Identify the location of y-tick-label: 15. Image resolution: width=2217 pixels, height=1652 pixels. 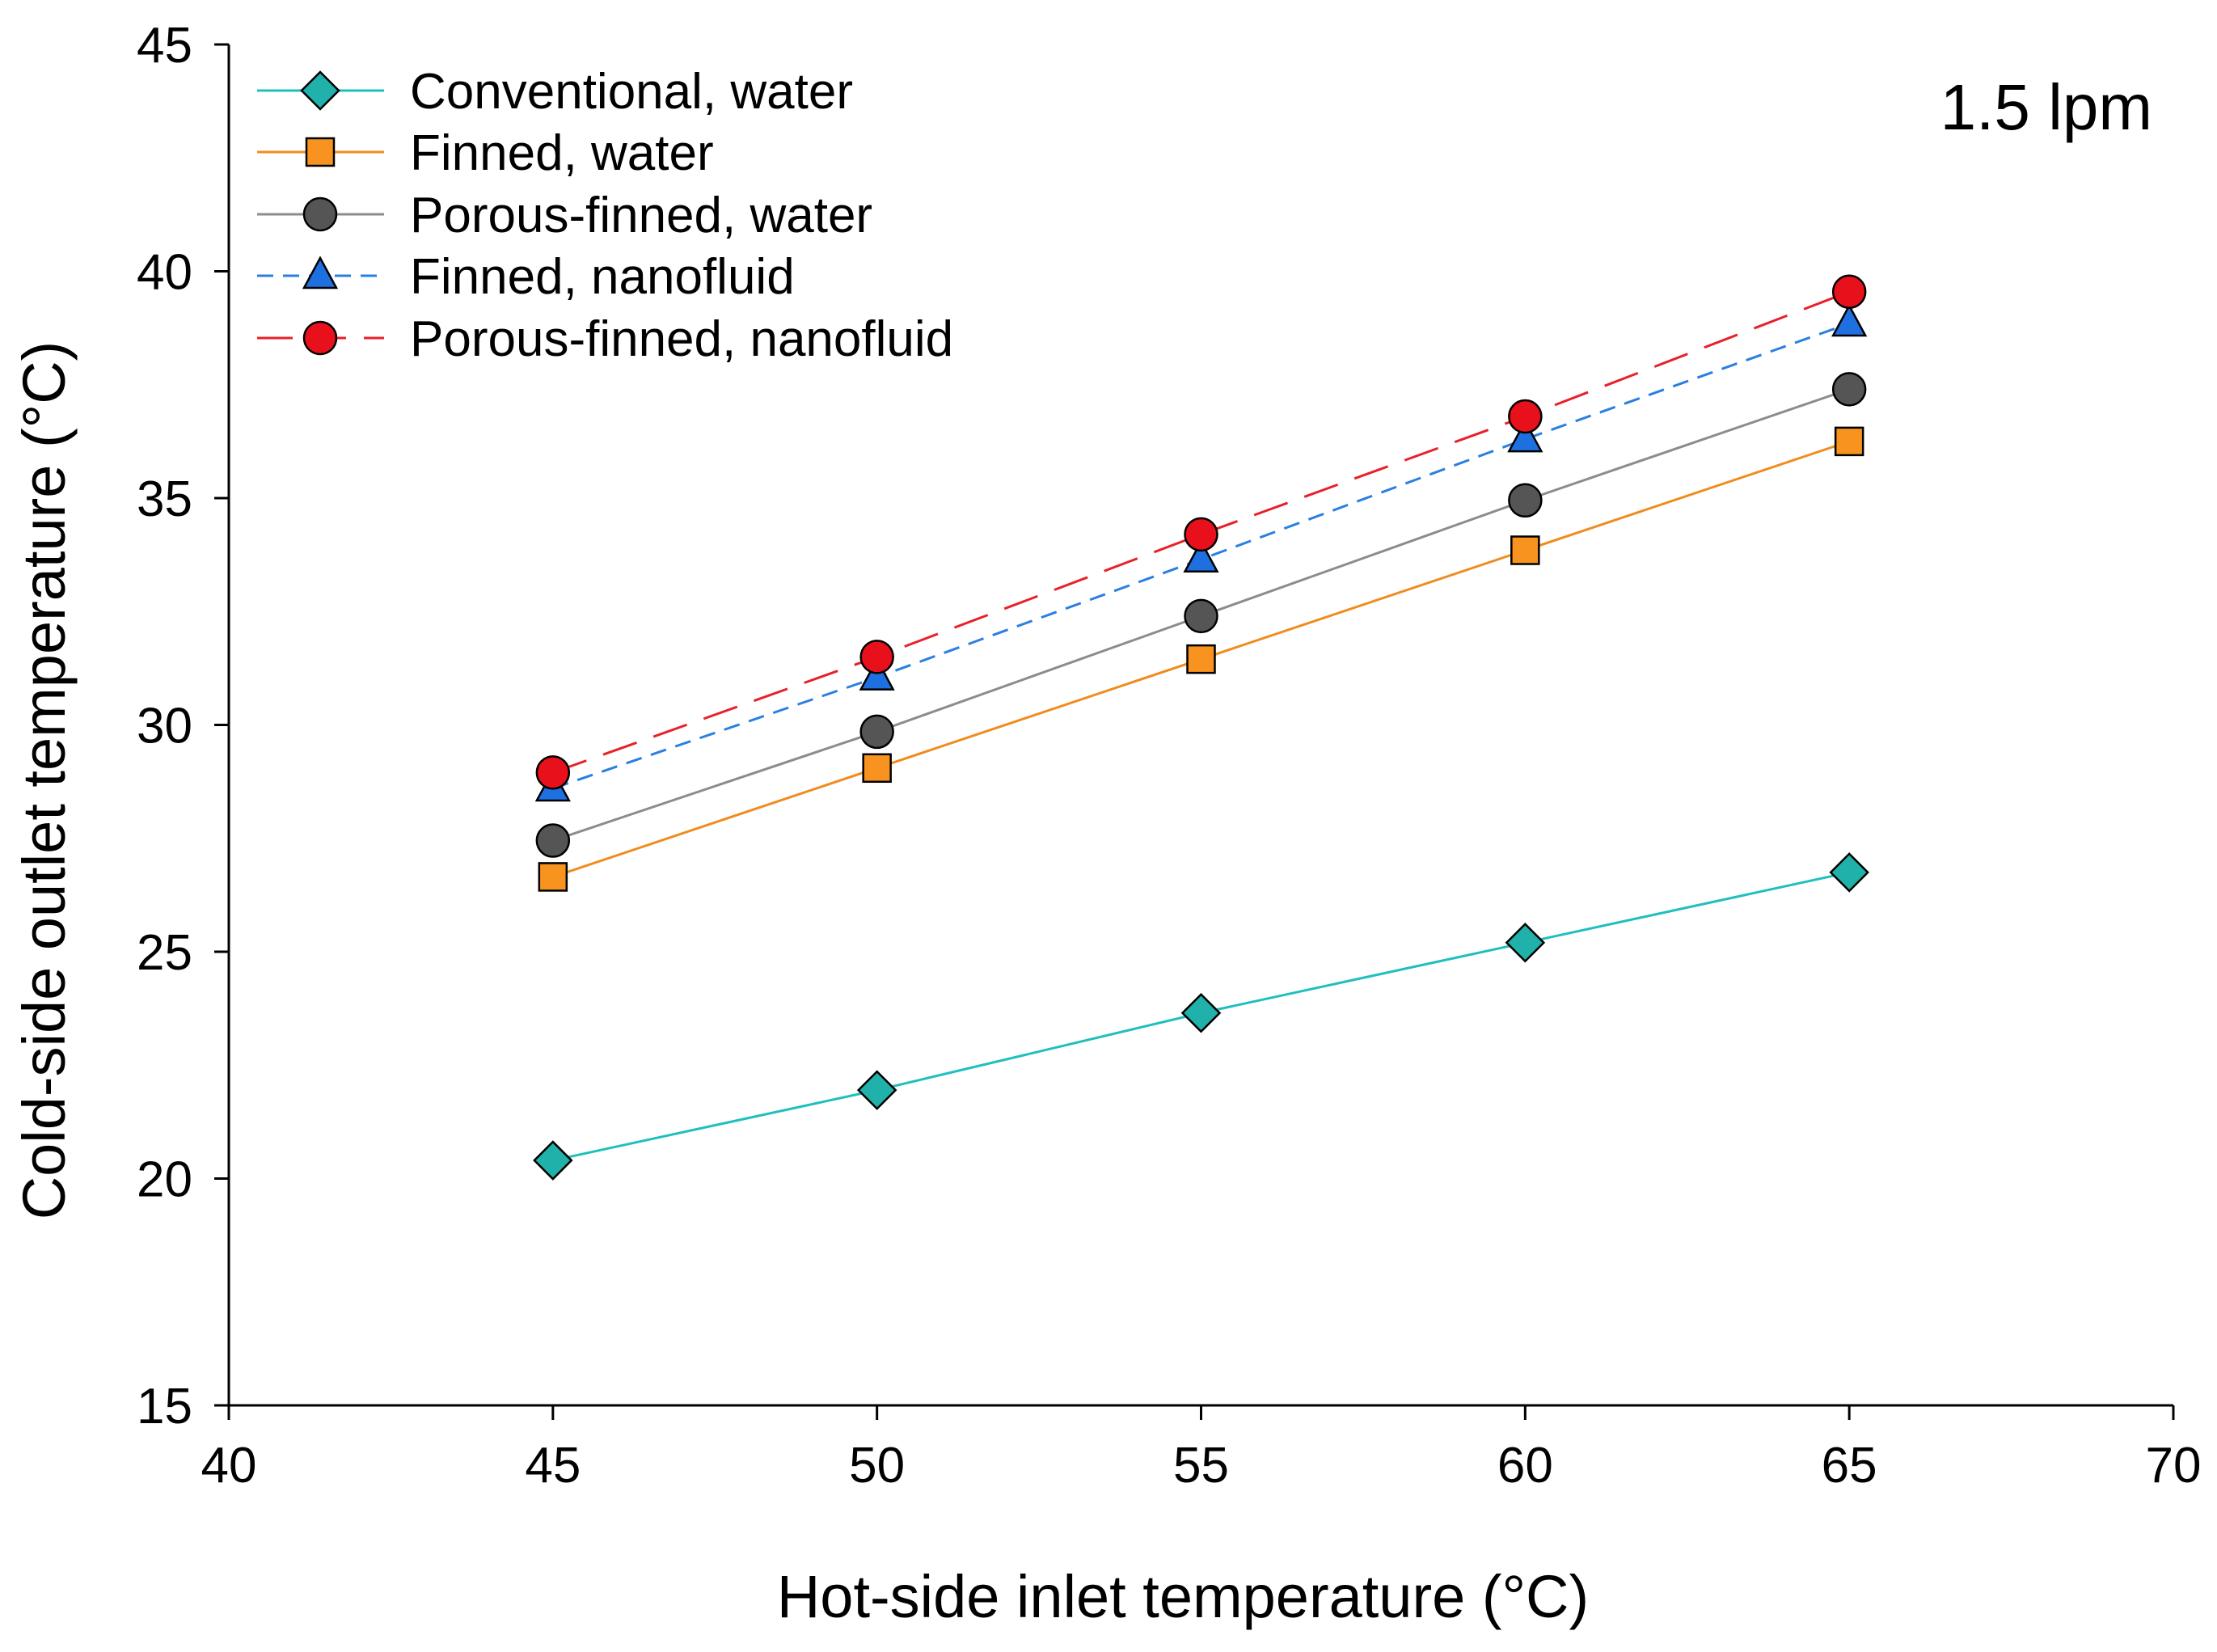
(164, 1406).